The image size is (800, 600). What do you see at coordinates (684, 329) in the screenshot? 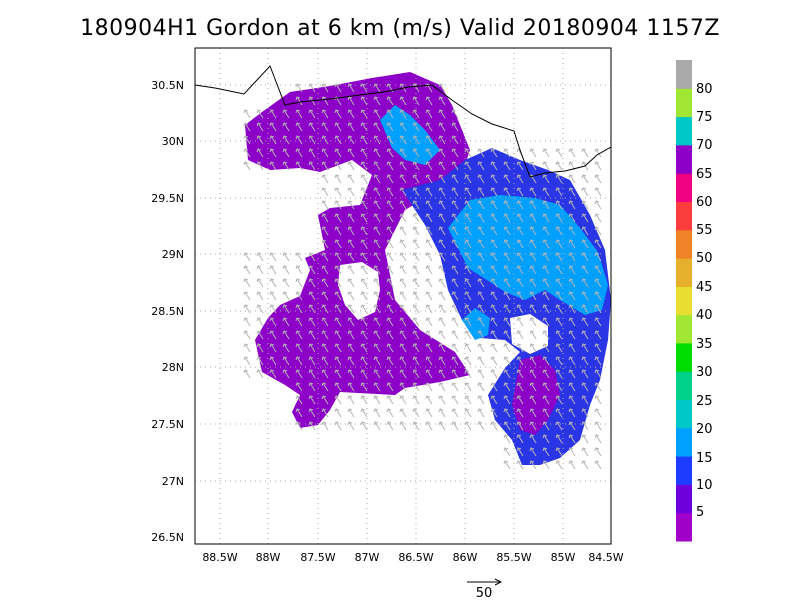
I see `color-bar-swatch` at bounding box center [684, 329].